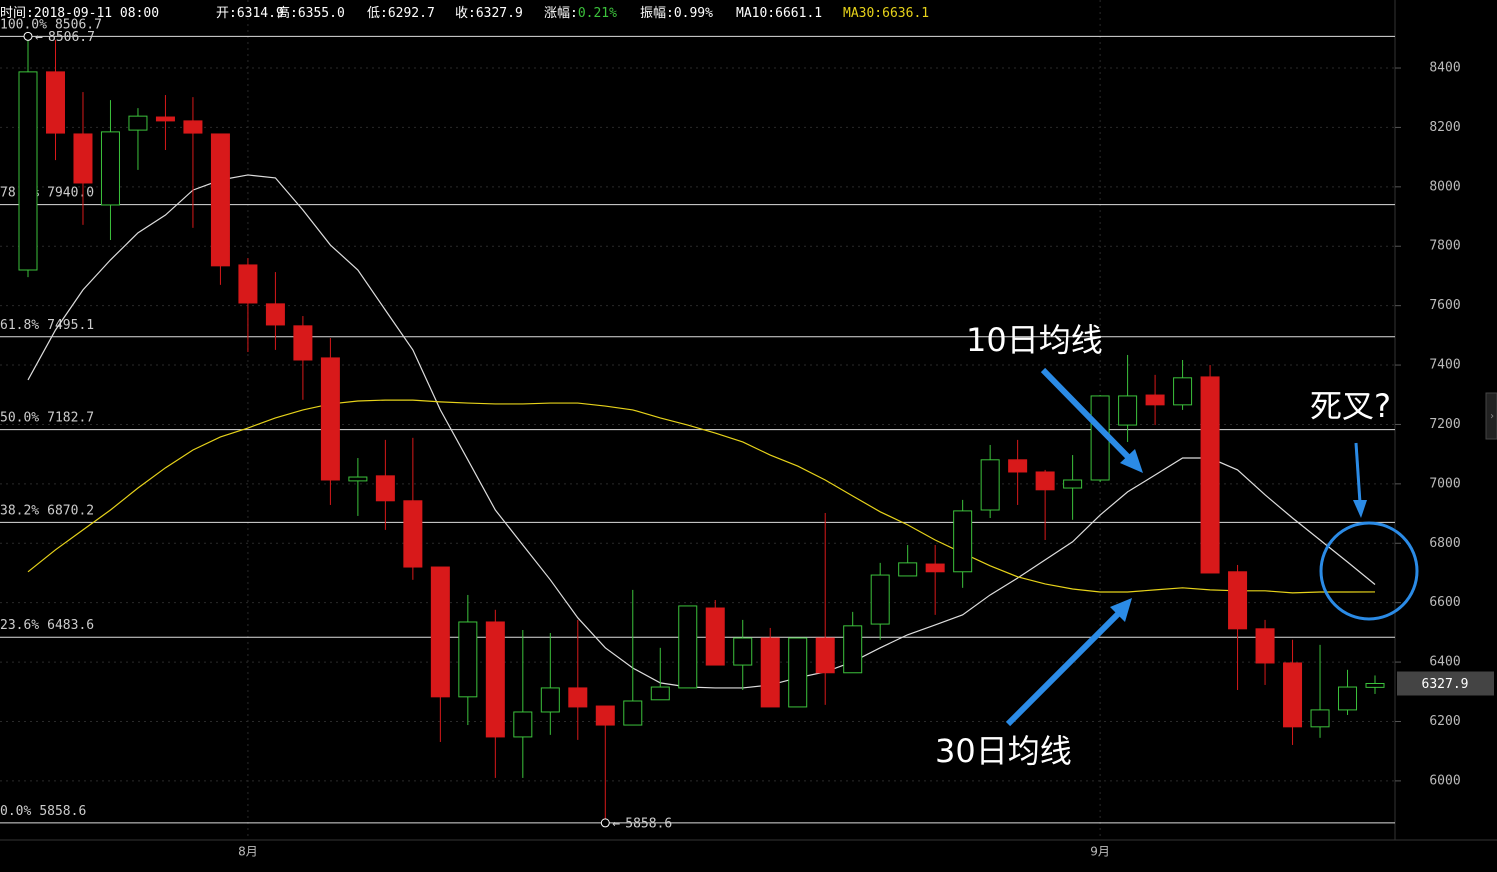  What do you see at coordinates (248, 852) in the screenshot?
I see `x-tick-label: 8月` at bounding box center [248, 852].